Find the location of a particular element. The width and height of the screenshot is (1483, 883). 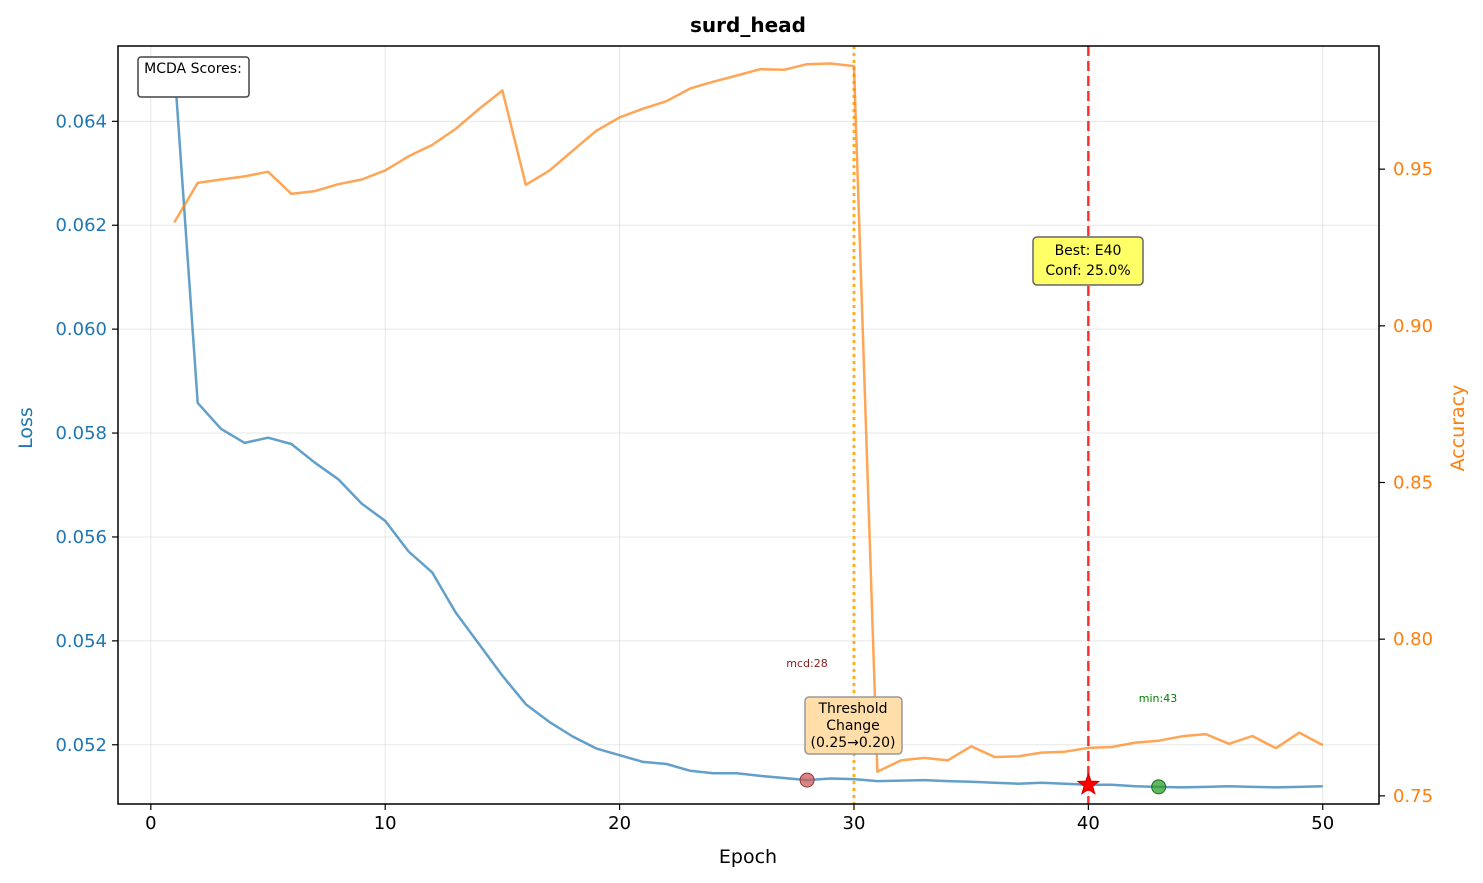

x-tick-label: 50 is located at coordinates (1322, 823).